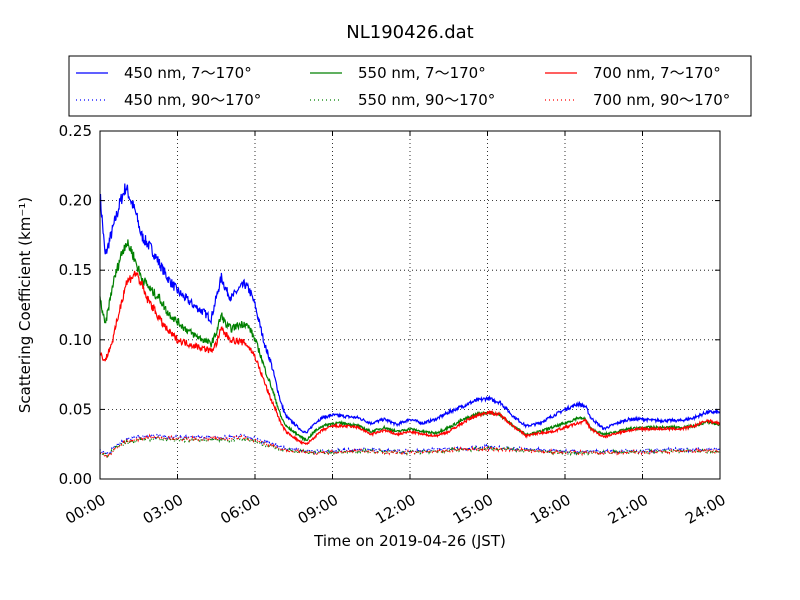 The image size is (800, 600). Describe the element at coordinates (473, 509) in the screenshot. I see `x-tick-label: 15:00` at that location.